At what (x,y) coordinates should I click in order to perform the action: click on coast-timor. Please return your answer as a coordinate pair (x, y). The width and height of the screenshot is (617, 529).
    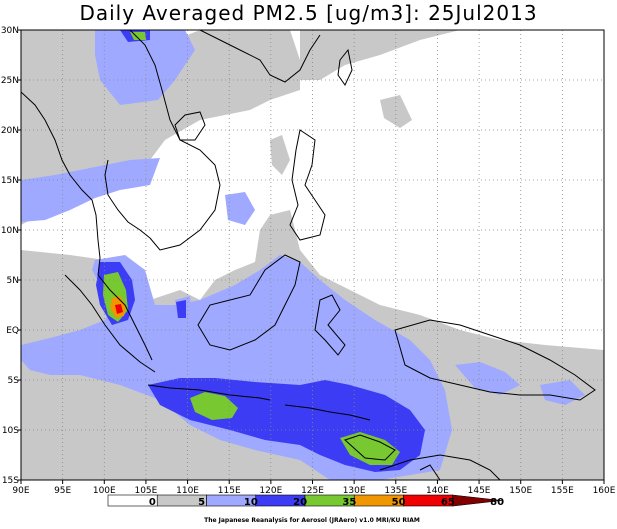
    Looking at the image, I should click on (370, 447).